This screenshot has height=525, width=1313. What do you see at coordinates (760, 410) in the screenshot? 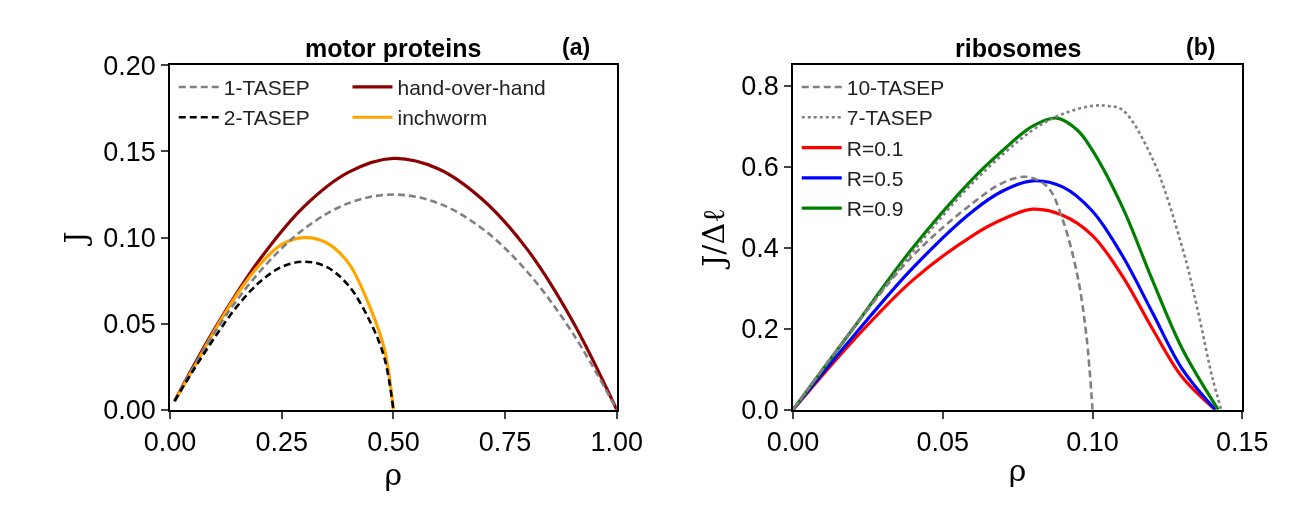
I see `y-tick-label: 0.0` at bounding box center [760, 410].